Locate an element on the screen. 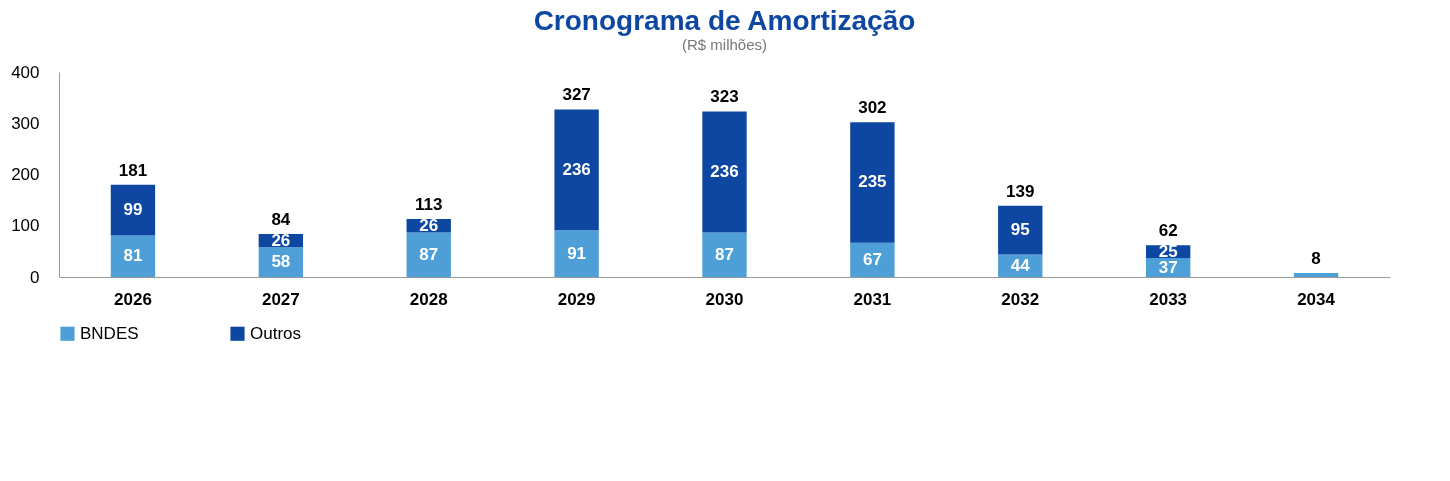  x-tick-label: 2029 is located at coordinates (576, 299).